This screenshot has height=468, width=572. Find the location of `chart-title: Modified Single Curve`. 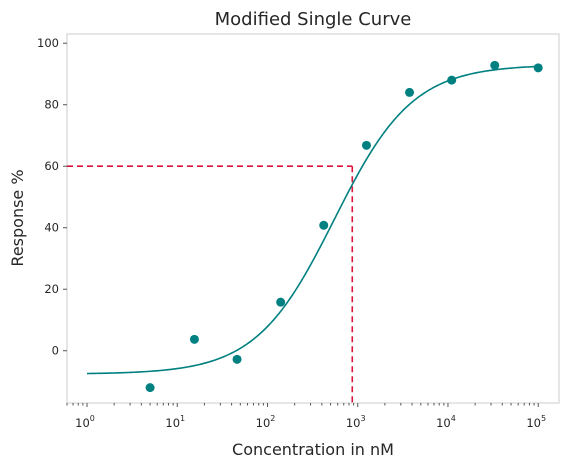

chart-title: Modified Single Curve is located at coordinates (313, 19).